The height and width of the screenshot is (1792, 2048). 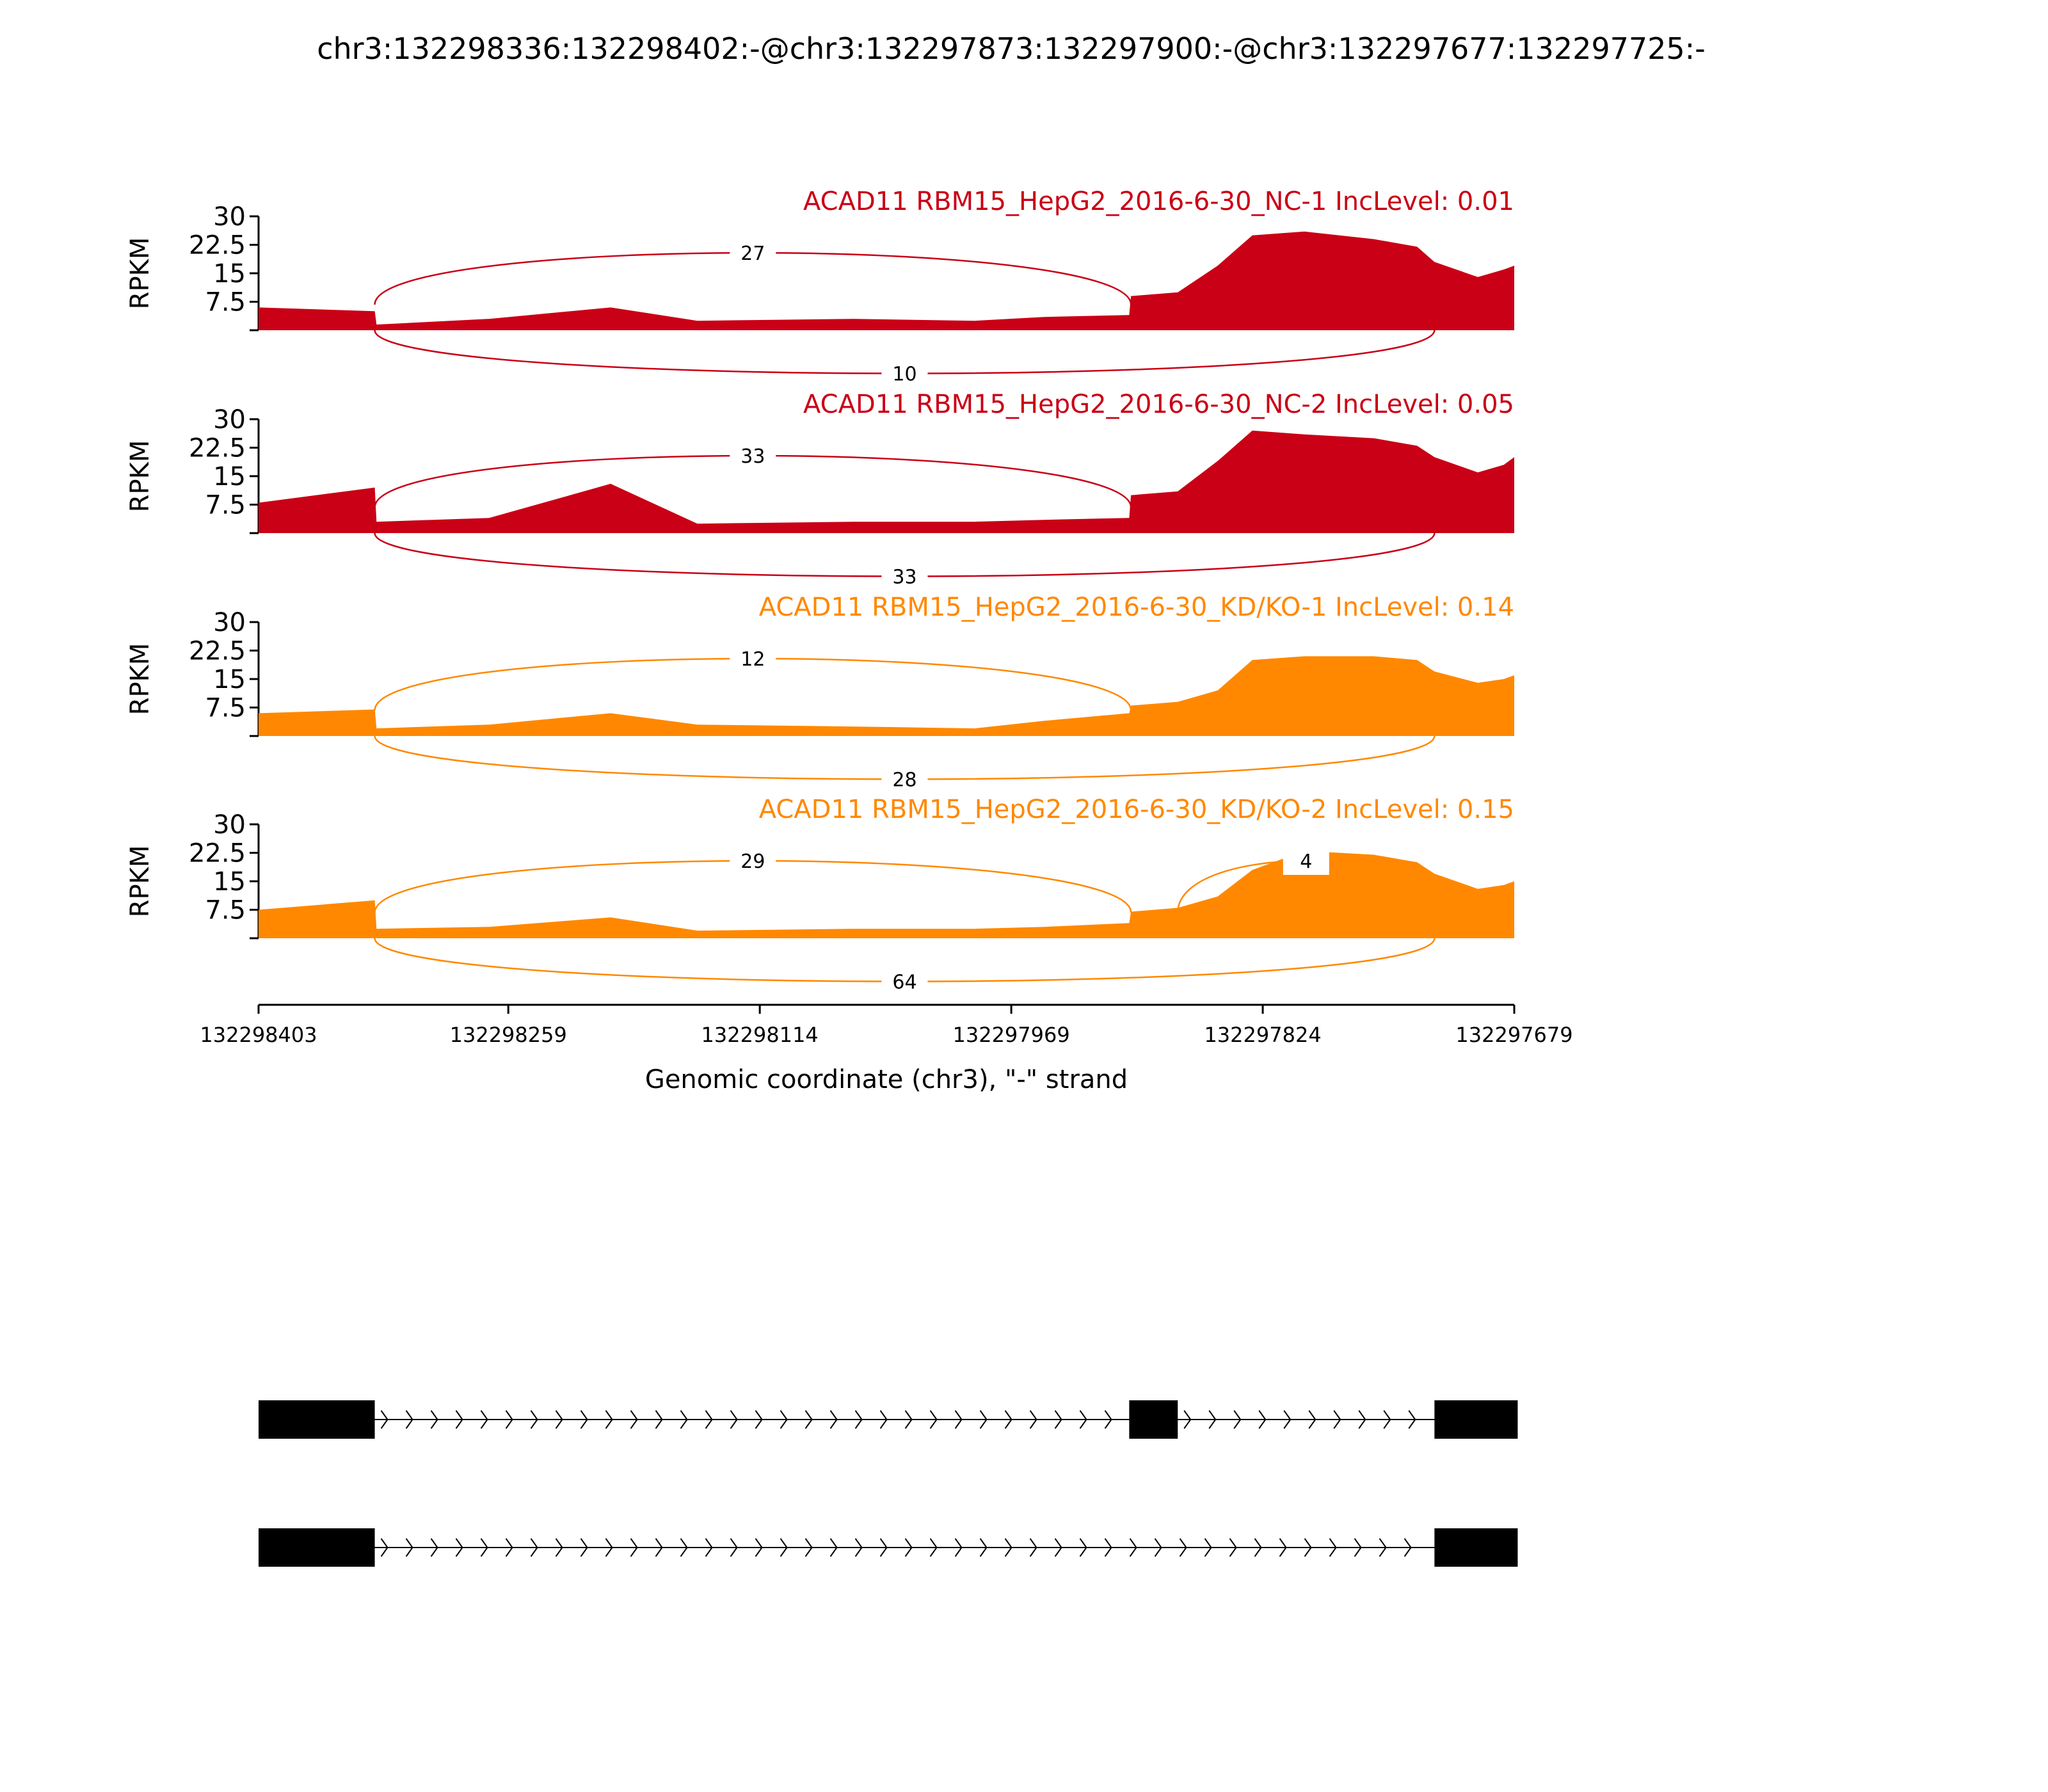 I want to click on x-tick-label: 132298114, so click(x=760, y=1035).